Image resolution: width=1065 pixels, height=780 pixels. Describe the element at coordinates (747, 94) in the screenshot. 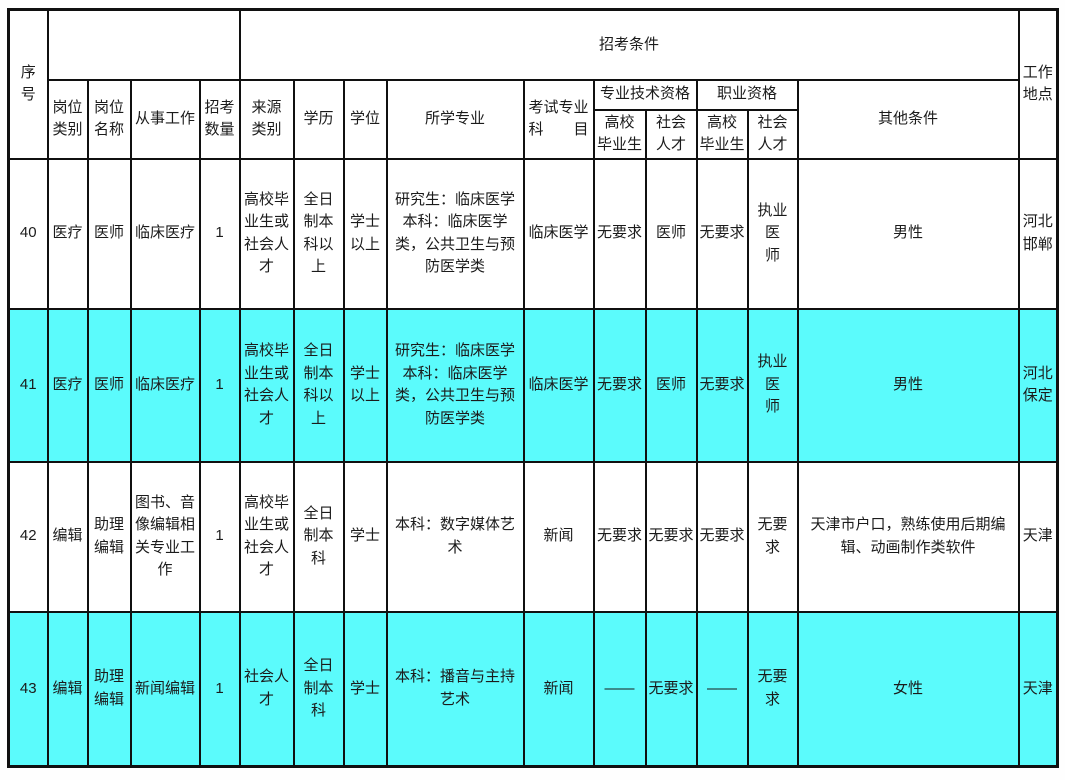

I see `header-vocational-qual: 职业资格` at that location.